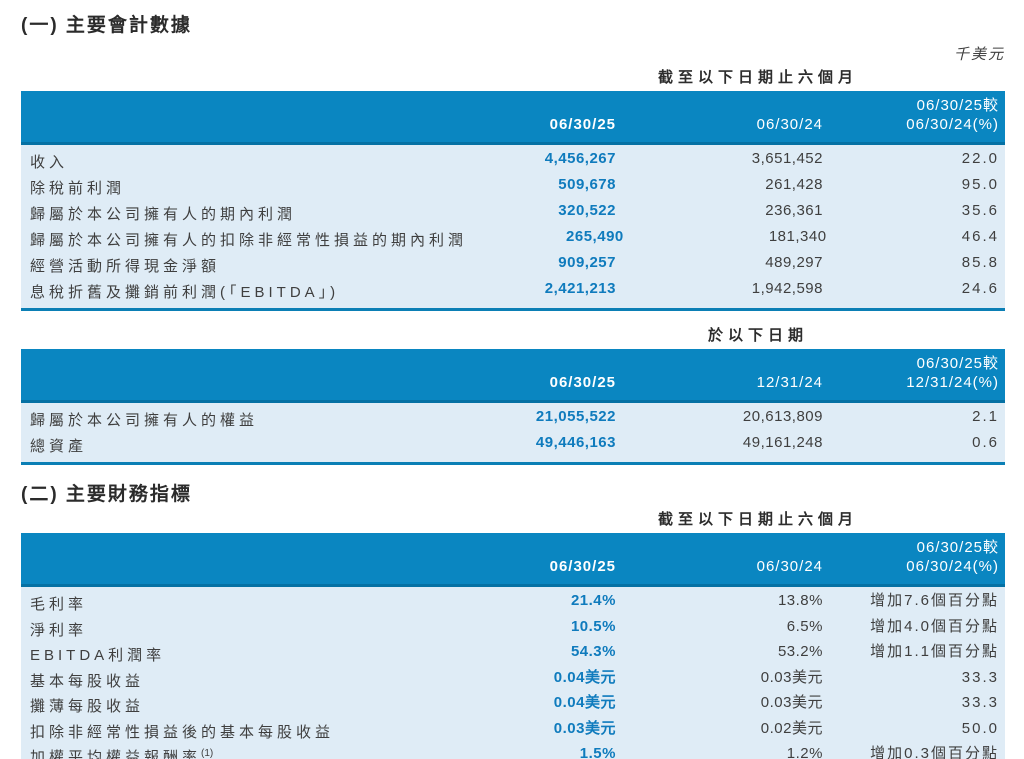 Image resolution: width=1024 pixels, height=759 pixels. Describe the element at coordinates (513, 118) in the screenshot. I see `table1-header-row: 06/30/25 06/30/24 06/30/25較 06/30/24(%)` at that location.